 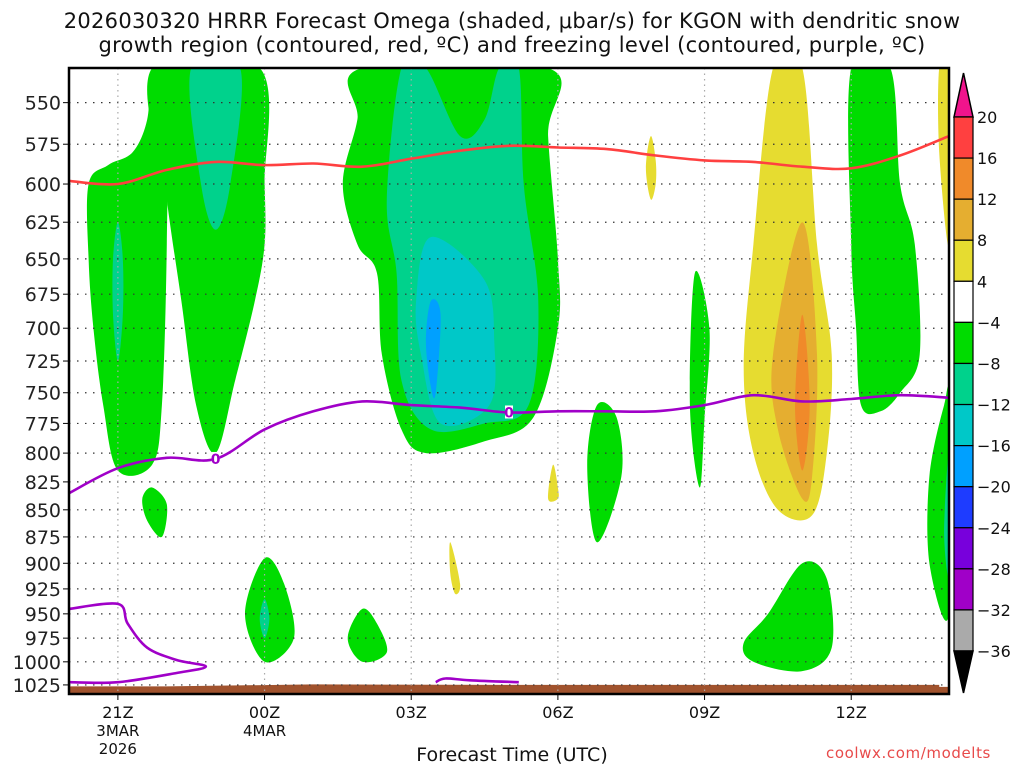 What do you see at coordinates (264, 731) in the screenshot?
I see `x-tick-sublabel: 4MAR` at bounding box center [264, 731].